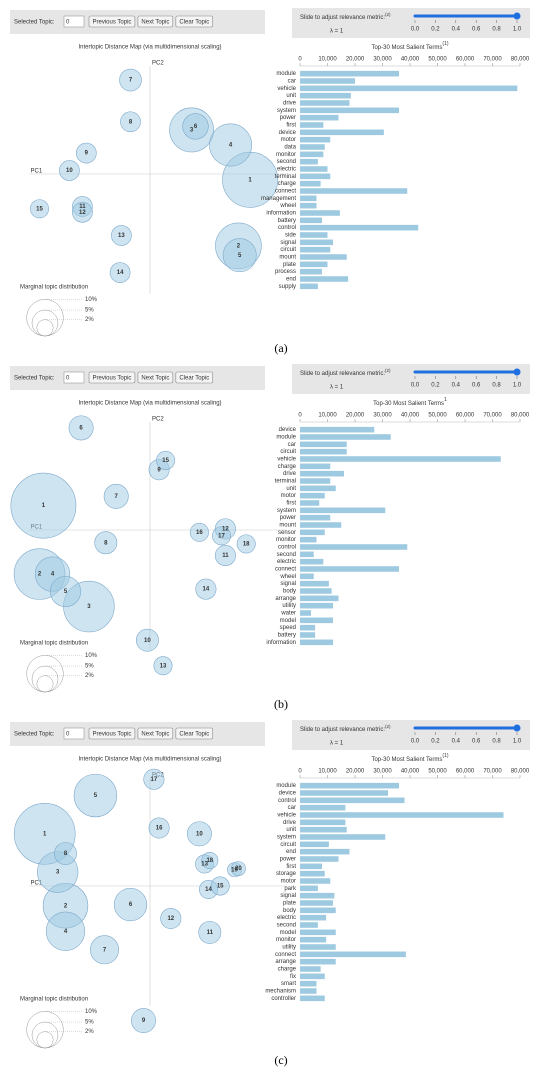  Describe the element at coordinates (286, 111) in the screenshot. I see `term-label: system` at that location.